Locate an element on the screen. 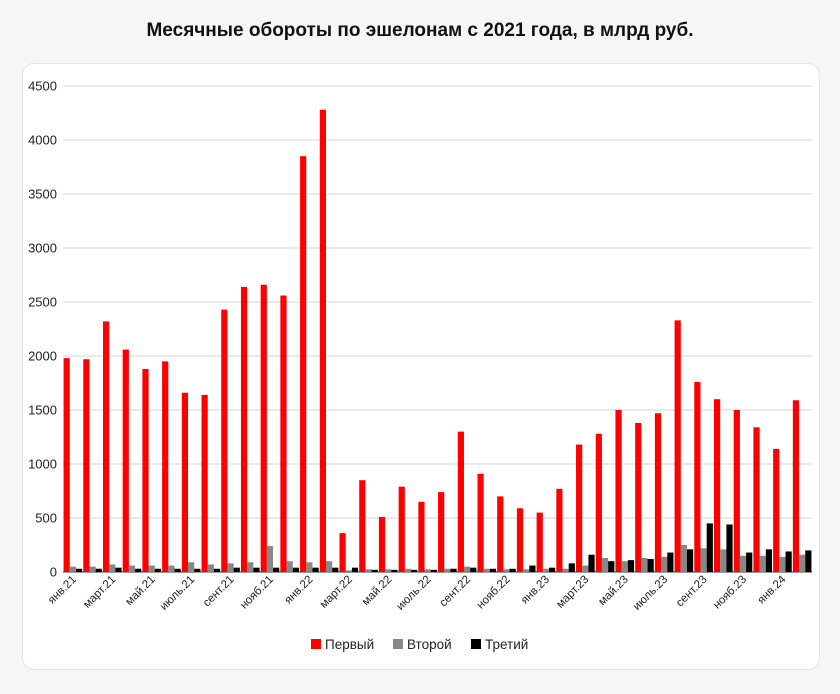  x-tick-label: сент.22 is located at coordinates (455, 592).